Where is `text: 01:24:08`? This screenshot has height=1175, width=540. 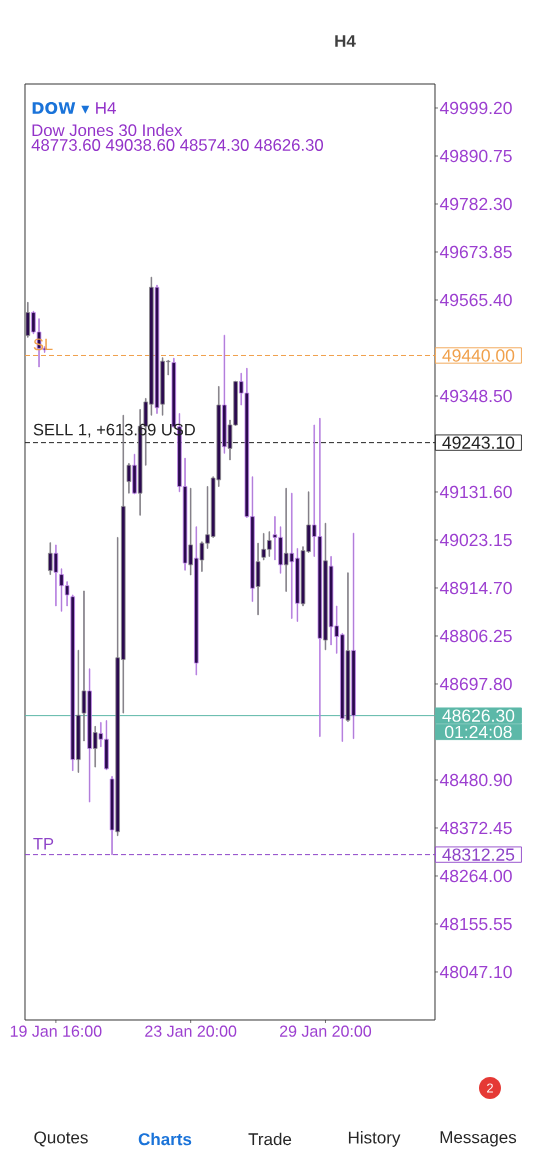
text: 01:24:08 is located at coordinates (478, 732).